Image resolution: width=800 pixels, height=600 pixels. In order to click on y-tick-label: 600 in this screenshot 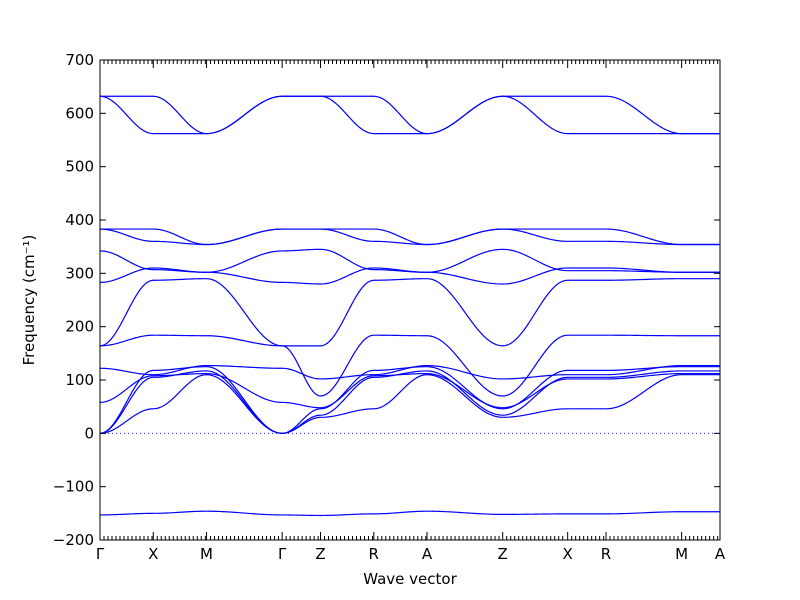, I will do `click(79, 113)`.